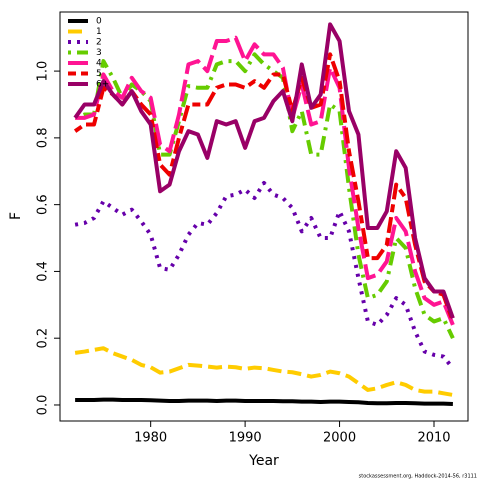 This screenshot has height=480, width=480. What do you see at coordinates (43, 271) in the screenshot?
I see `y-tick-label: 0.4` at bounding box center [43, 271].